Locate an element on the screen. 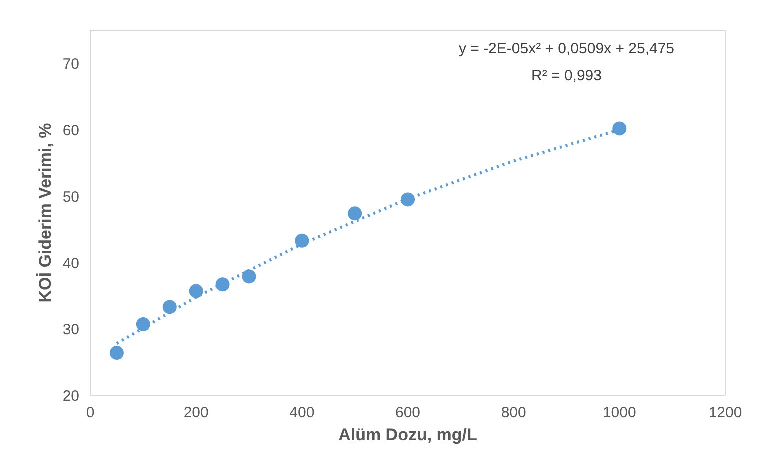  x-tick-label: 400 is located at coordinates (302, 413).